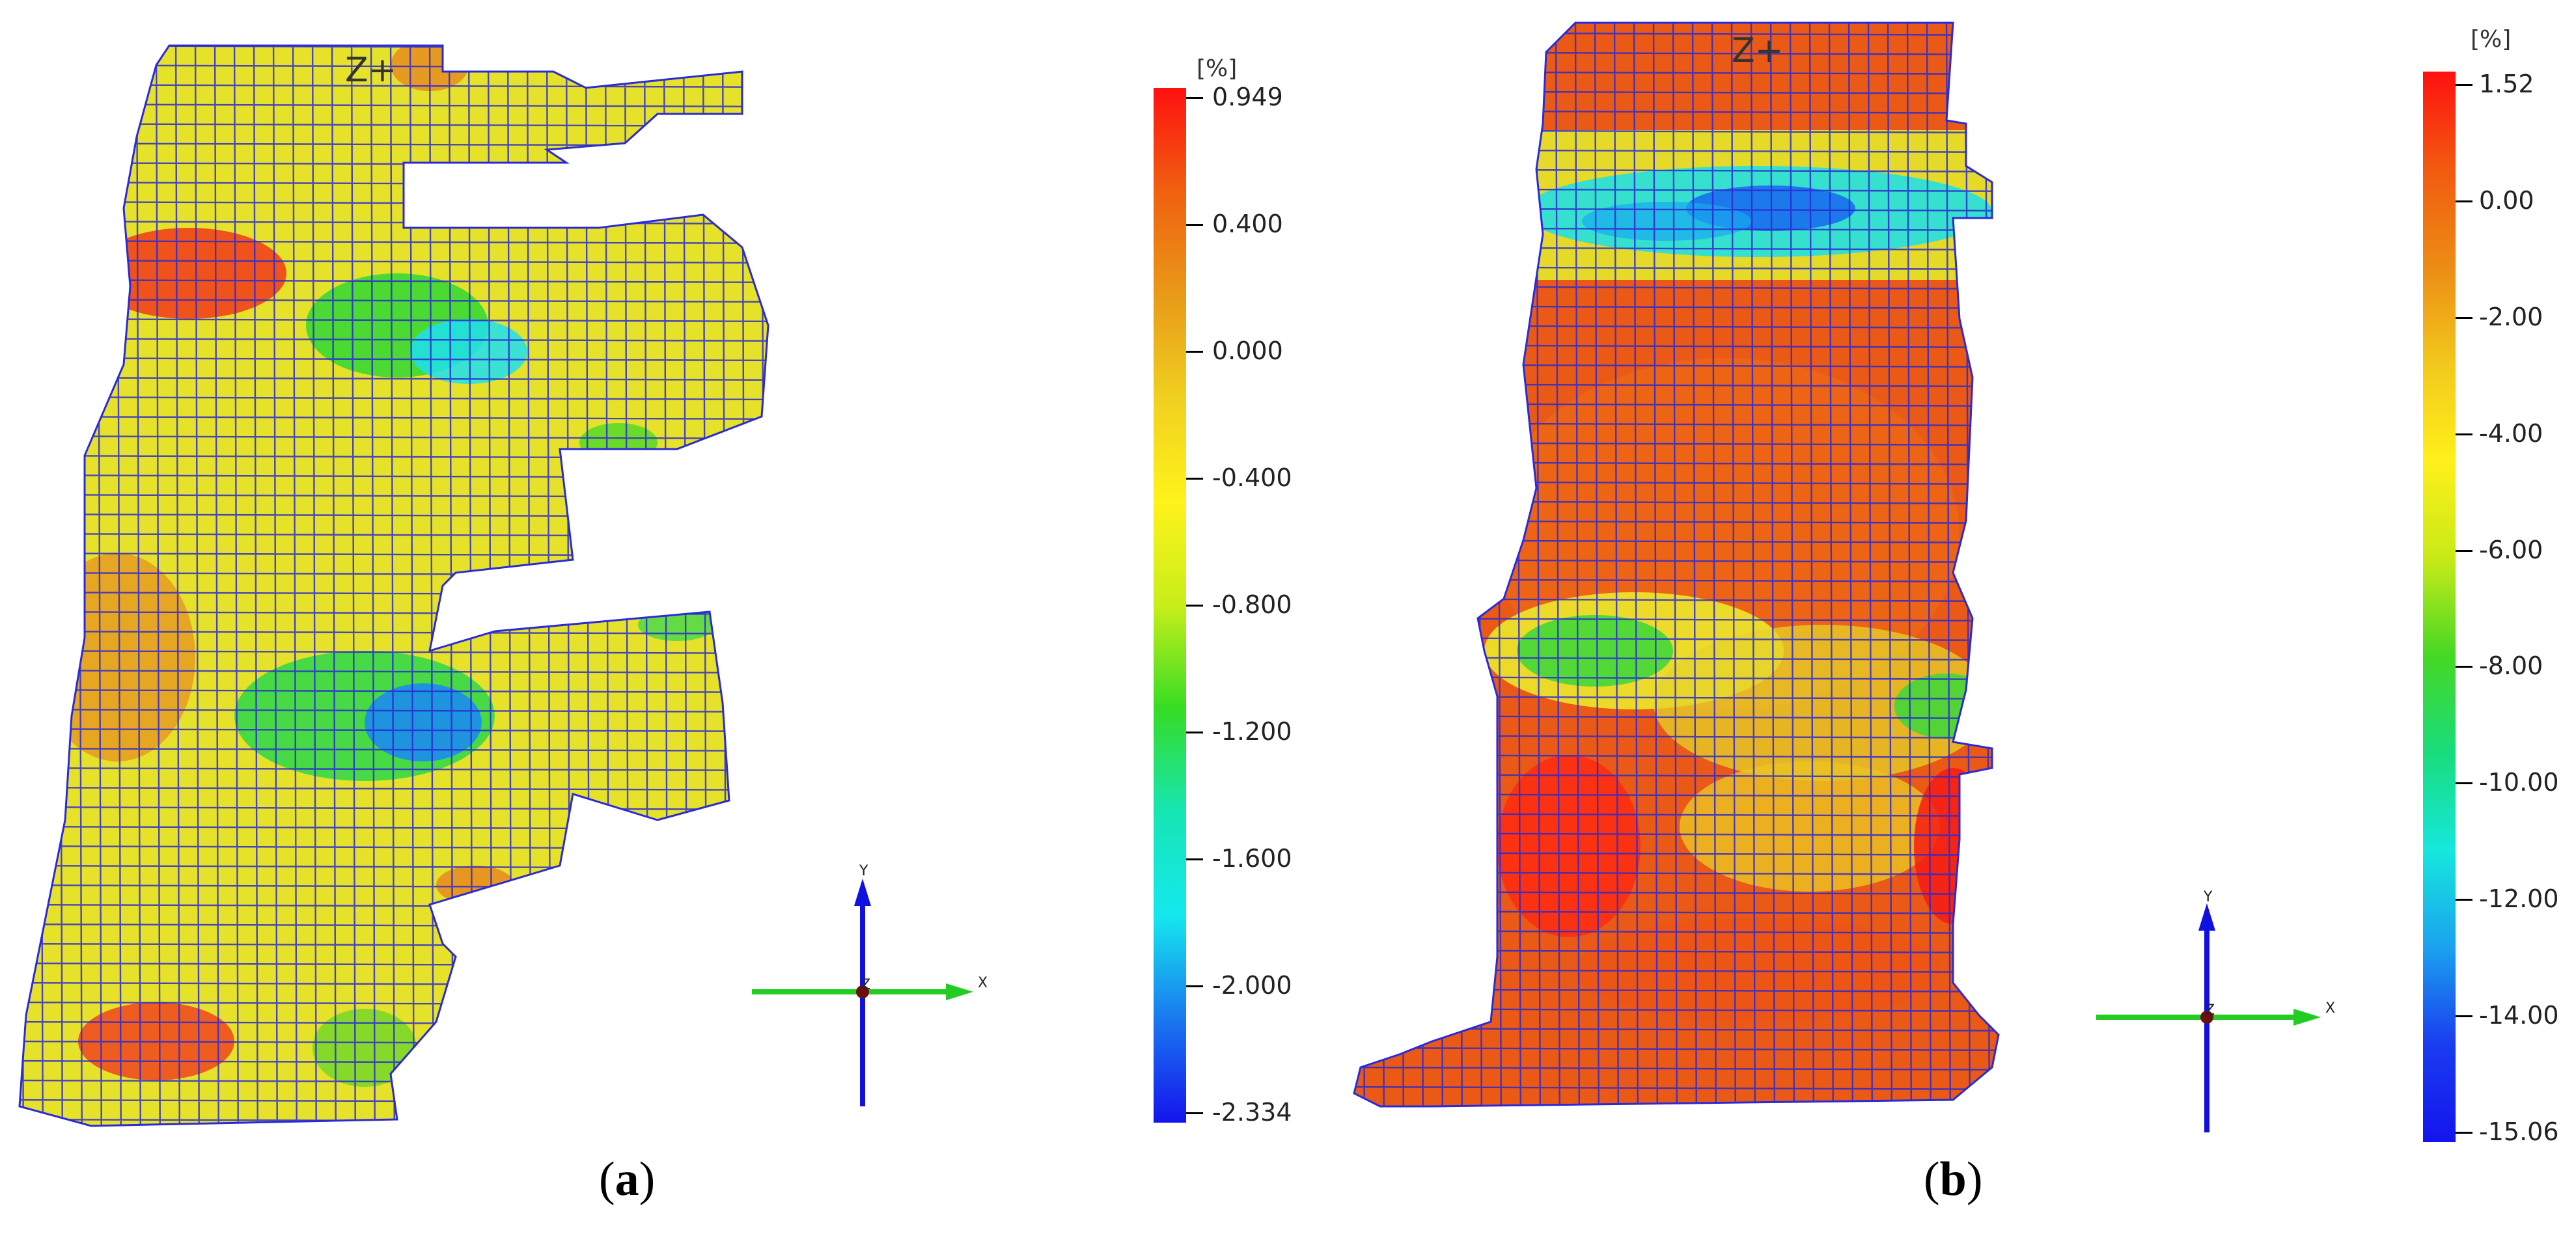 The width and height of the screenshot is (2576, 1245). Describe the element at coordinates (1252, 604) in the screenshot. I see `colorbar-tick-label: -0.800` at that location.